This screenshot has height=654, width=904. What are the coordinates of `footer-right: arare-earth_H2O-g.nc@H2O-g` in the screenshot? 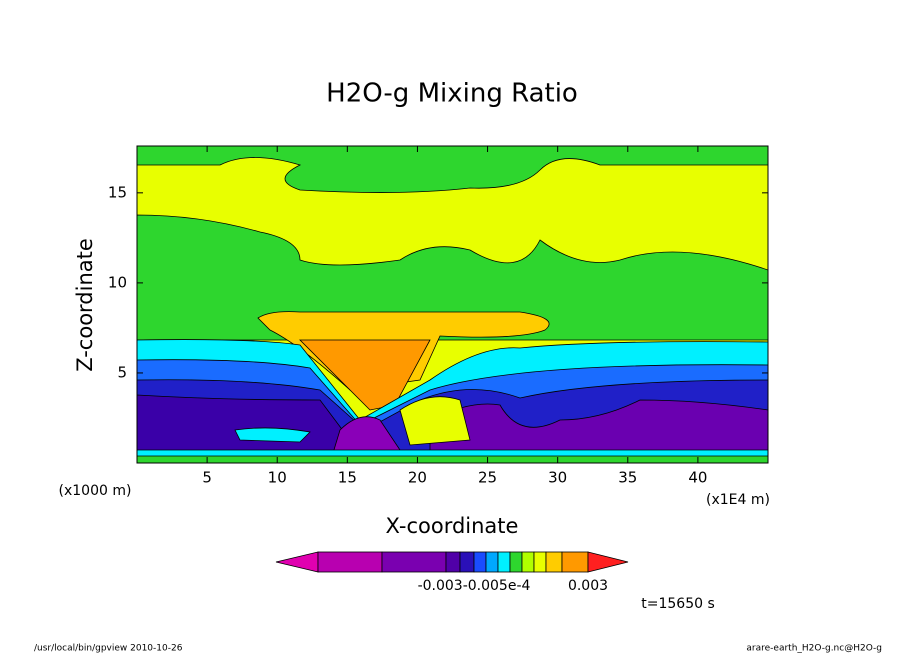 It's located at (814, 649).